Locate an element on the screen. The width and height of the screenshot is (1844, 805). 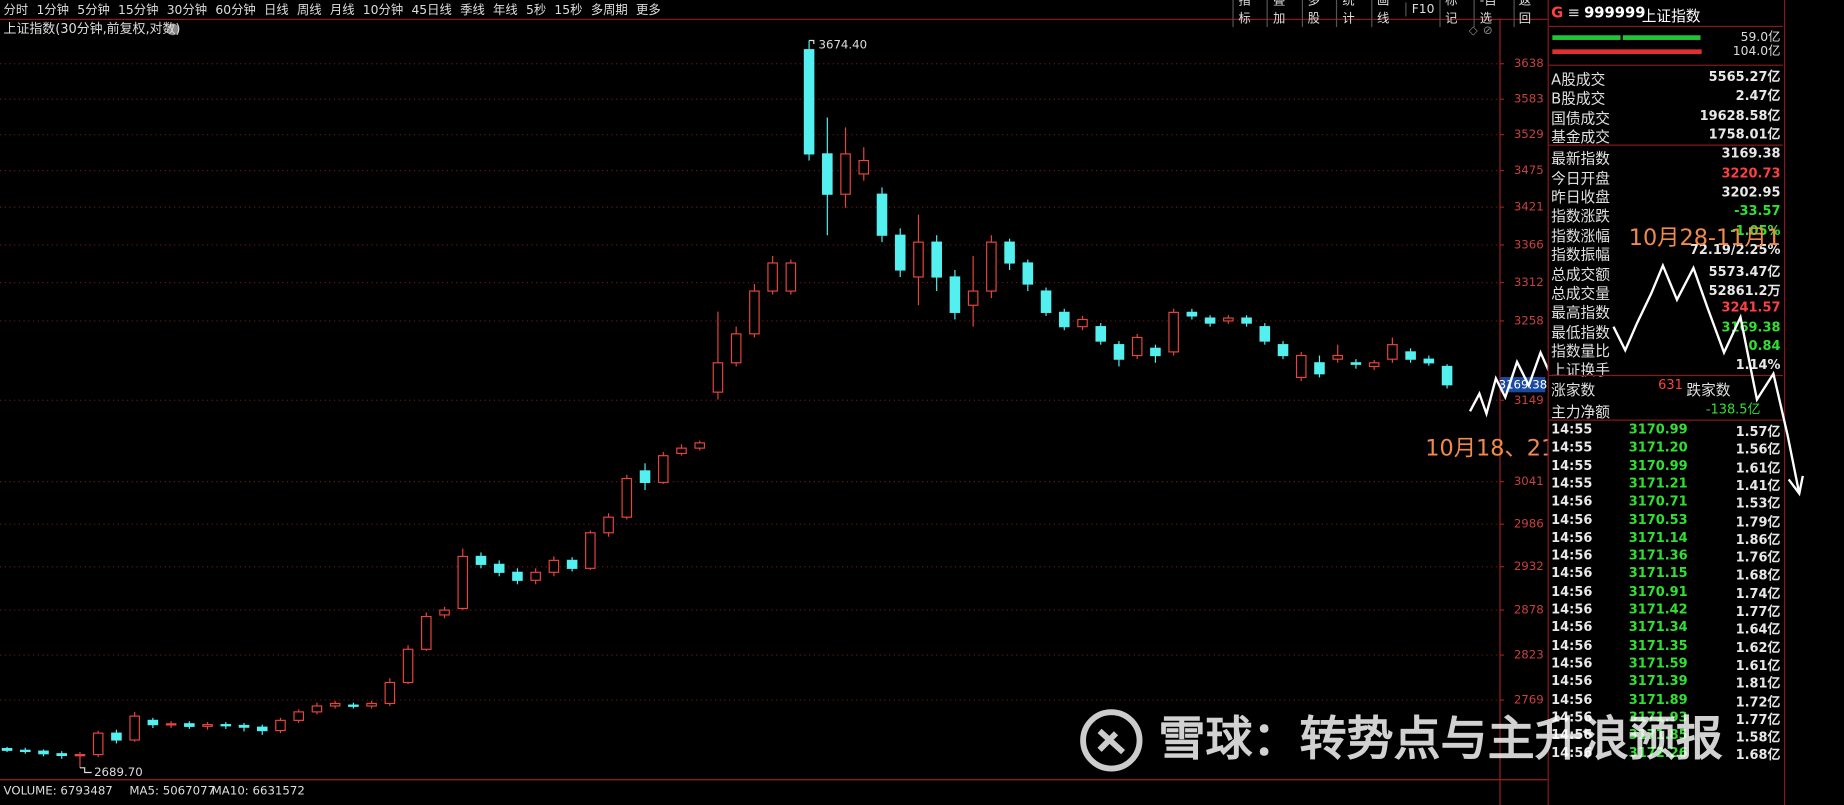
row-label: 指数振幅 is located at coordinates (1580, 254).